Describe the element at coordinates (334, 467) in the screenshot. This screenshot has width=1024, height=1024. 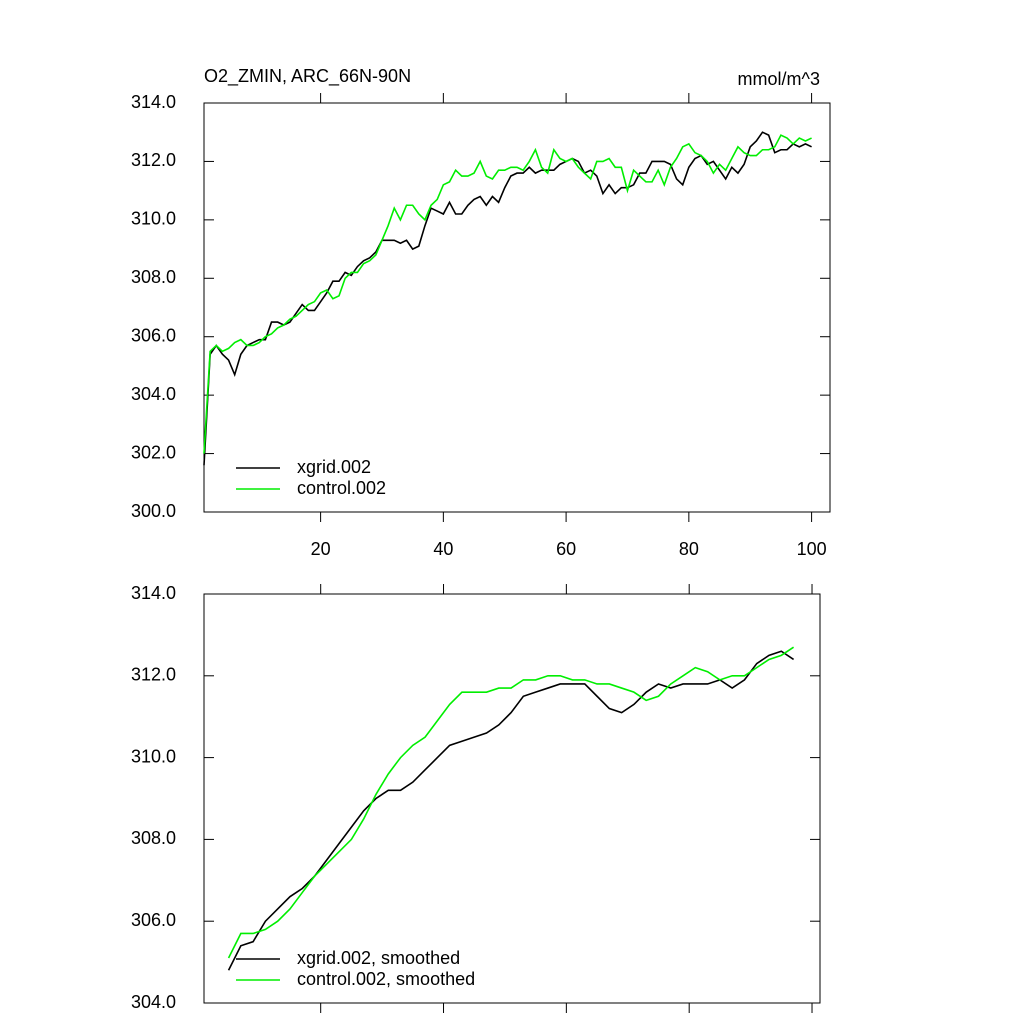
I see `legend-label: xgrid.002` at that location.